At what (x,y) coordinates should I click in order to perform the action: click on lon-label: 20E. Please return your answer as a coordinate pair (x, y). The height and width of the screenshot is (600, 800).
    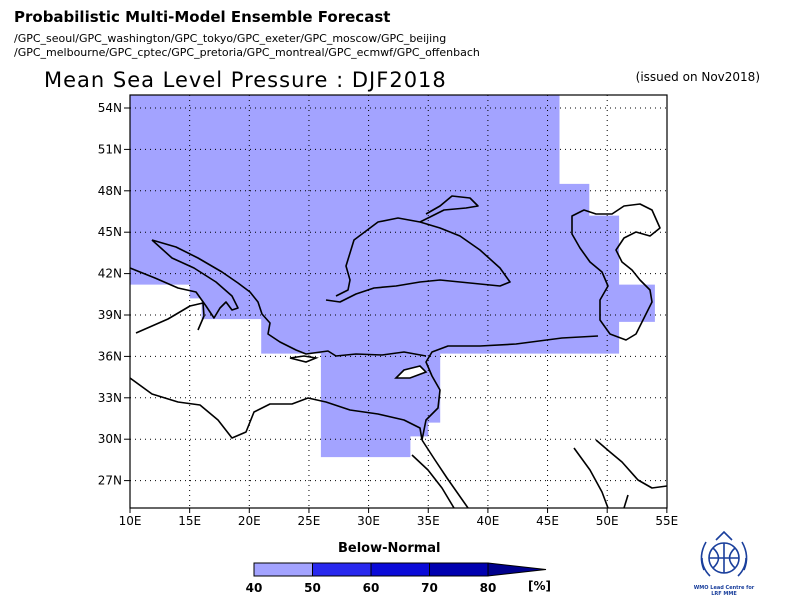
    Looking at the image, I should click on (249, 521).